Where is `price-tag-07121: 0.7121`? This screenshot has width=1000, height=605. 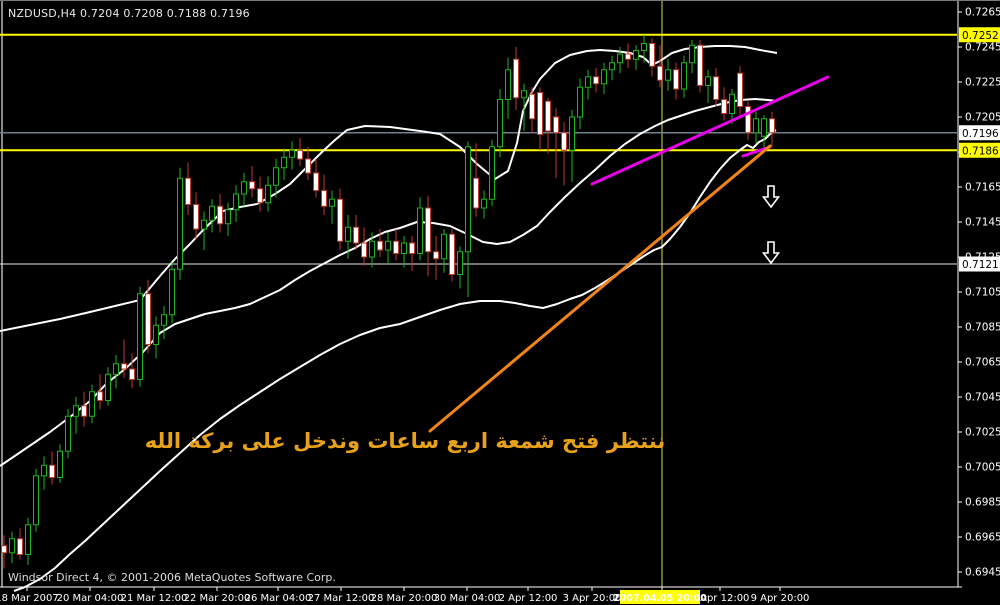
price-tag-07121: 0.7121 is located at coordinates (979, 264).